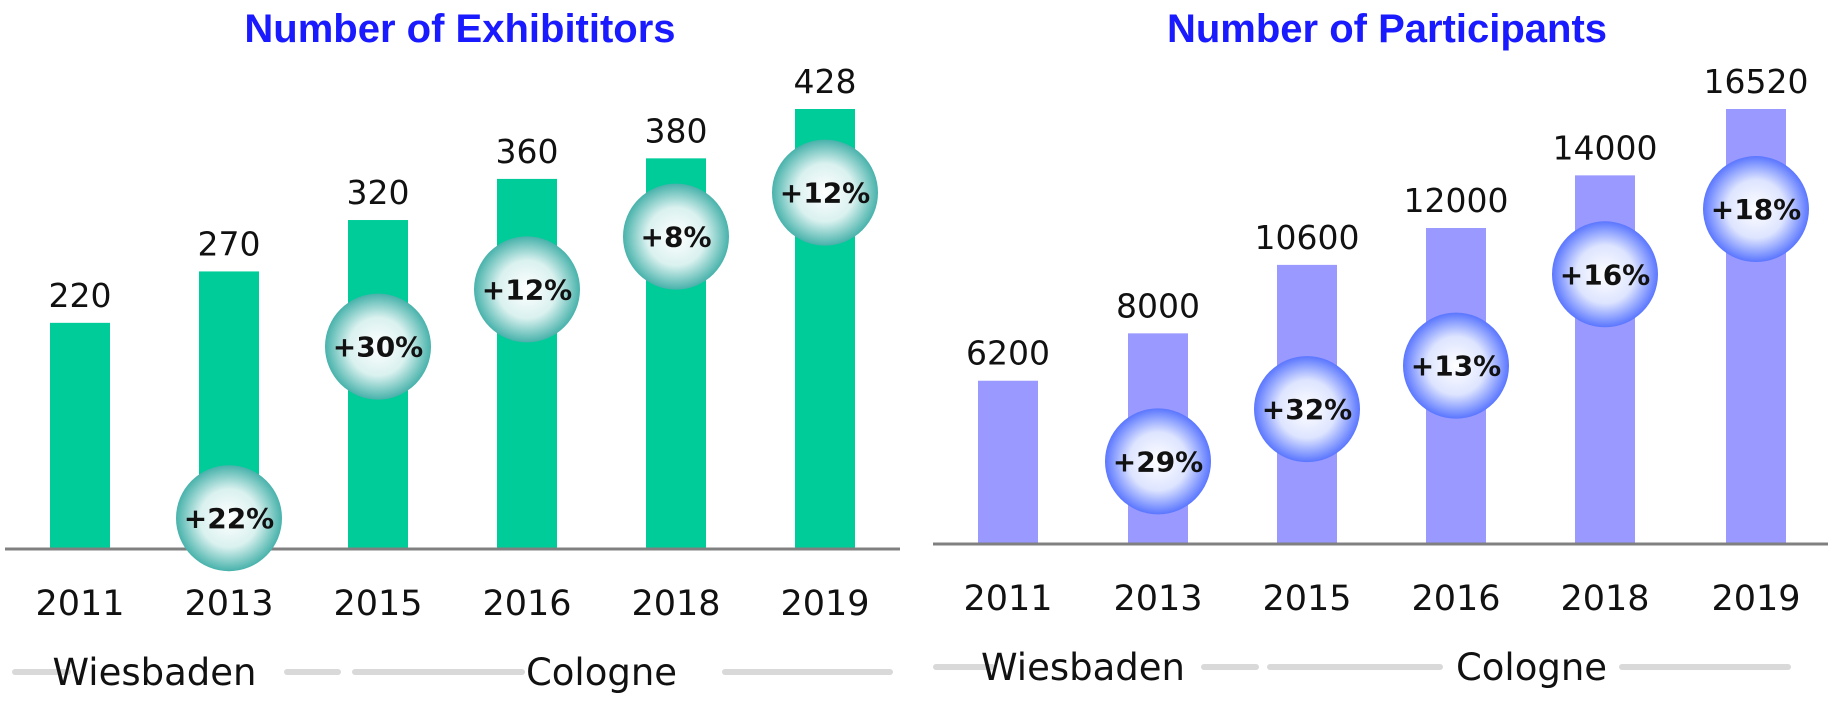 This screenshot has height=703, width=1832. What do you see at coordinates (459, 29) in the screenshot?
I see `chart-title: Number of Exhibititors` at bounding box center [459, 29].